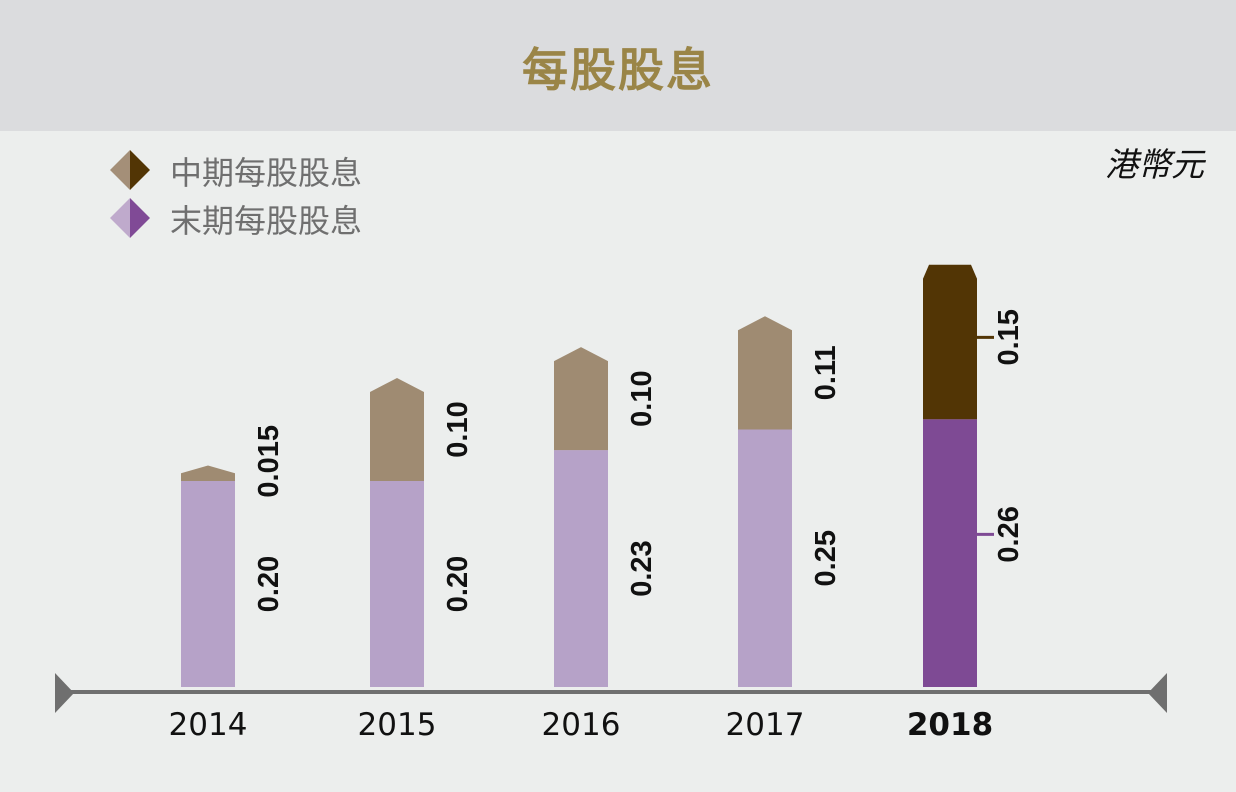  What do you see at coordinates (950, 725) in the screenshot?
I see `x-tick-label: 2018` at bounding box center [950, 725].